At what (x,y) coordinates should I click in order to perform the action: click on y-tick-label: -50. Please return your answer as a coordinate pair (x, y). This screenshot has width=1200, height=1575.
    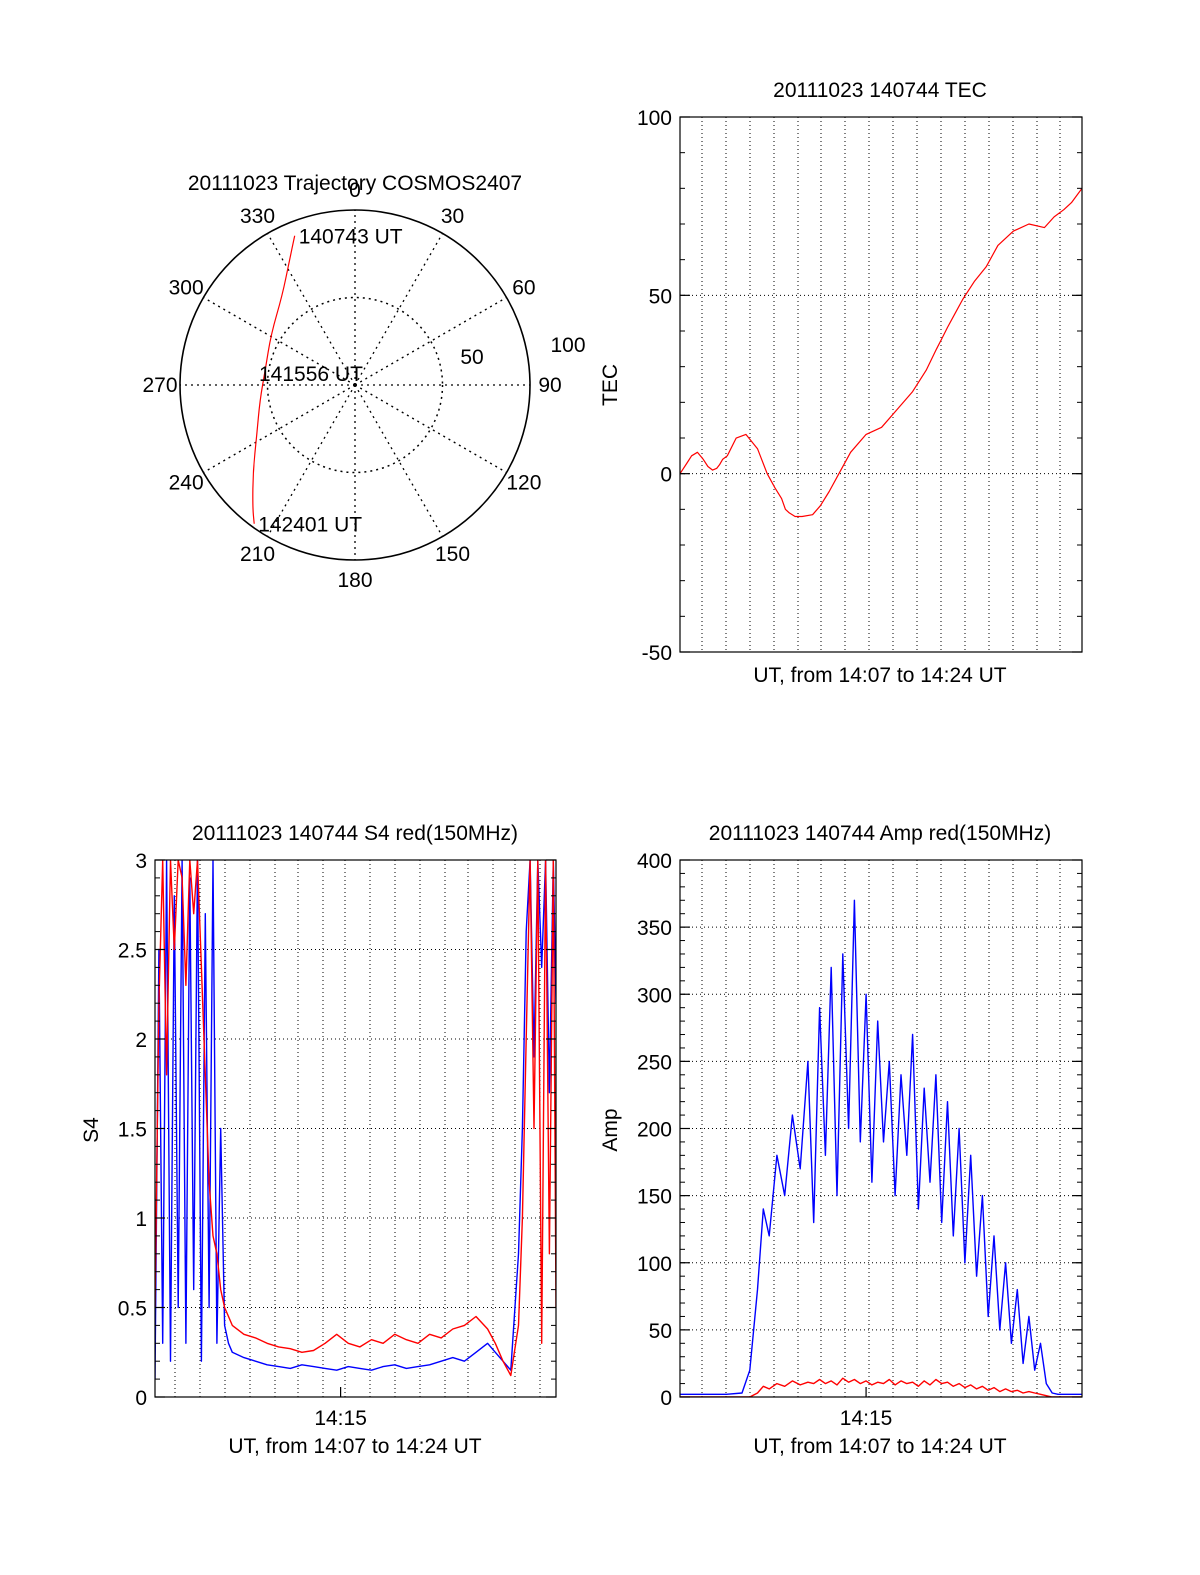
    Looking at the image, I should click on (657, 653).